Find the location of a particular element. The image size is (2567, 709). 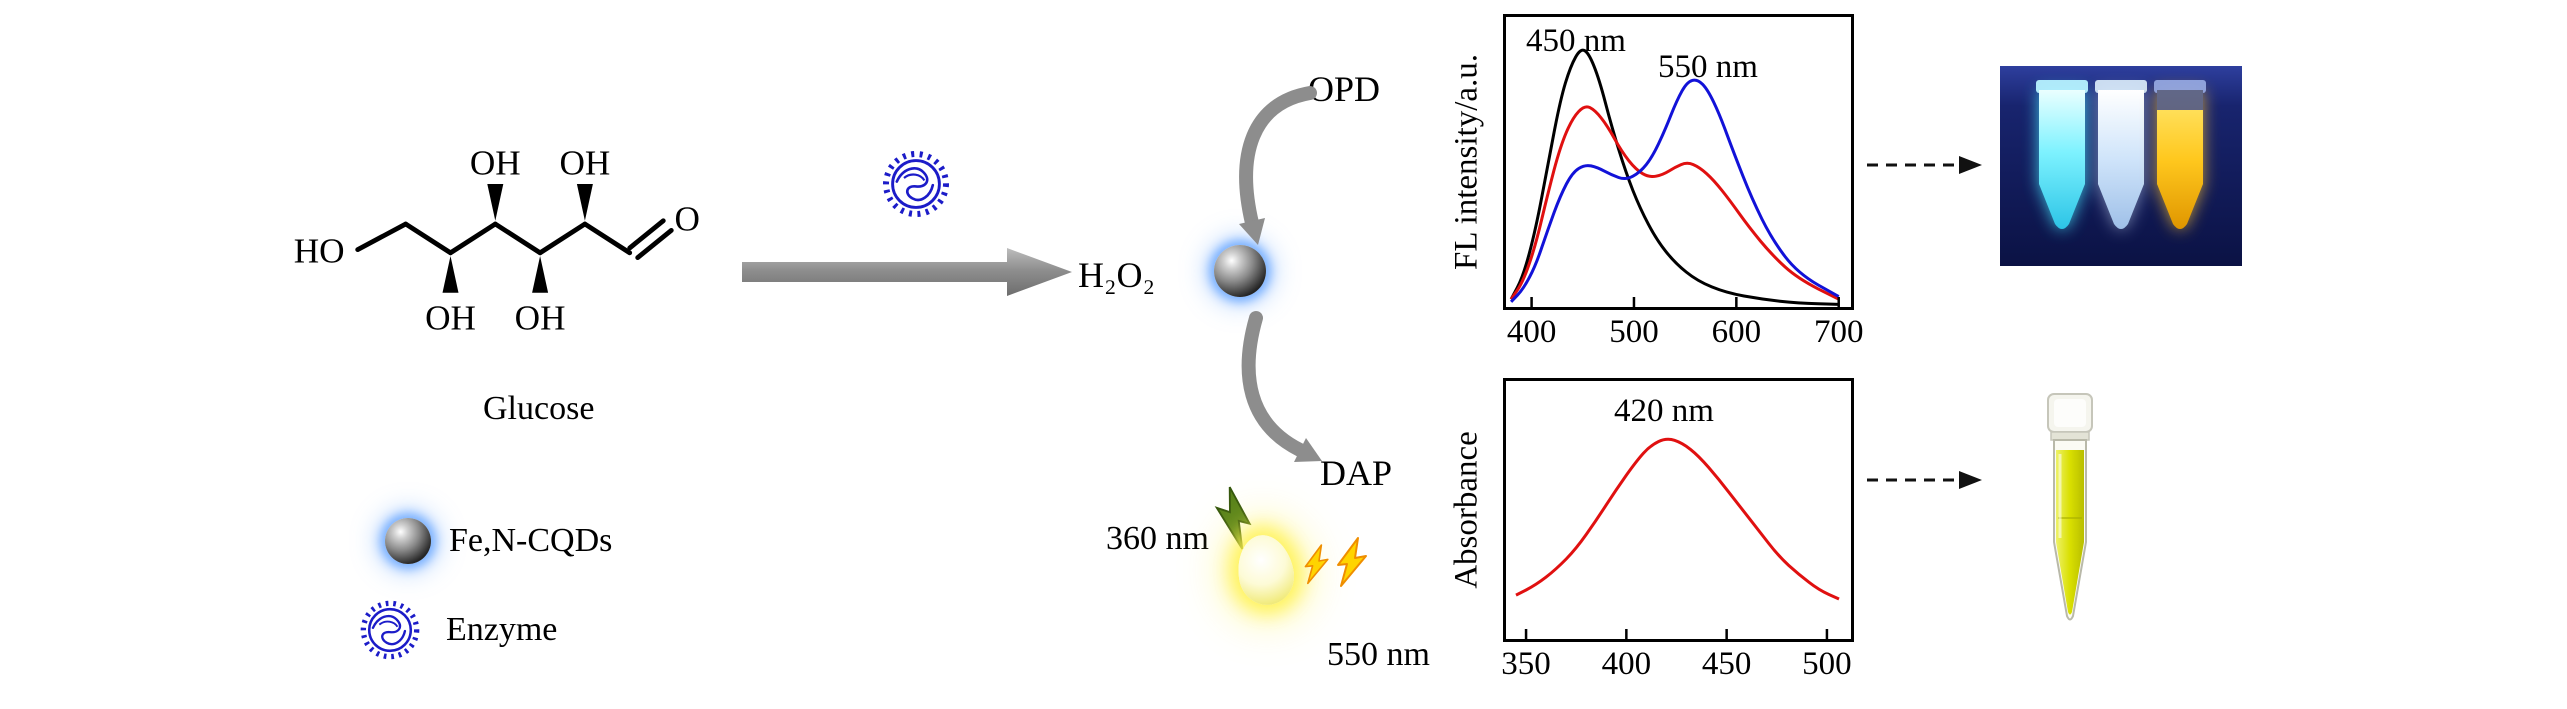

x-tick-label: 700 is located at coordinates (1838, 332).